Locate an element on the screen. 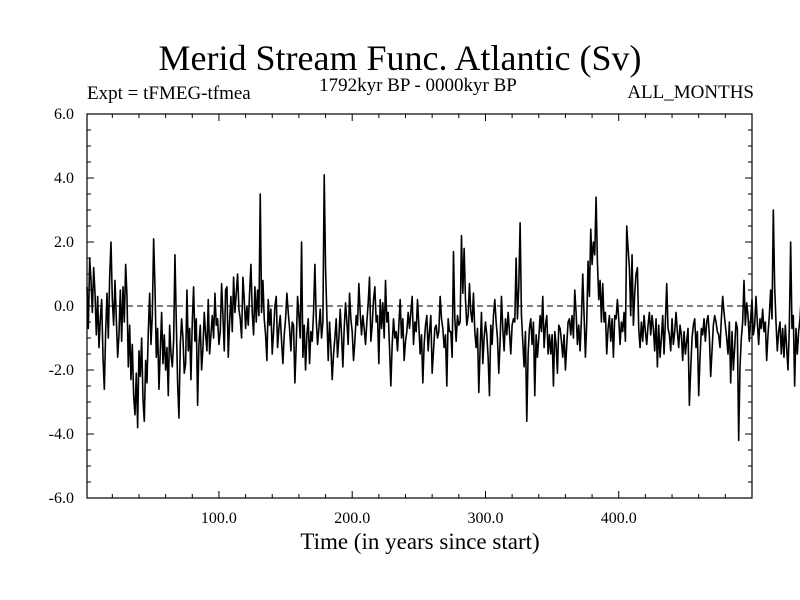 This screenshot has height=600, width=800. months-label: ALL_MONTHS is located at coordinates (690, 92).